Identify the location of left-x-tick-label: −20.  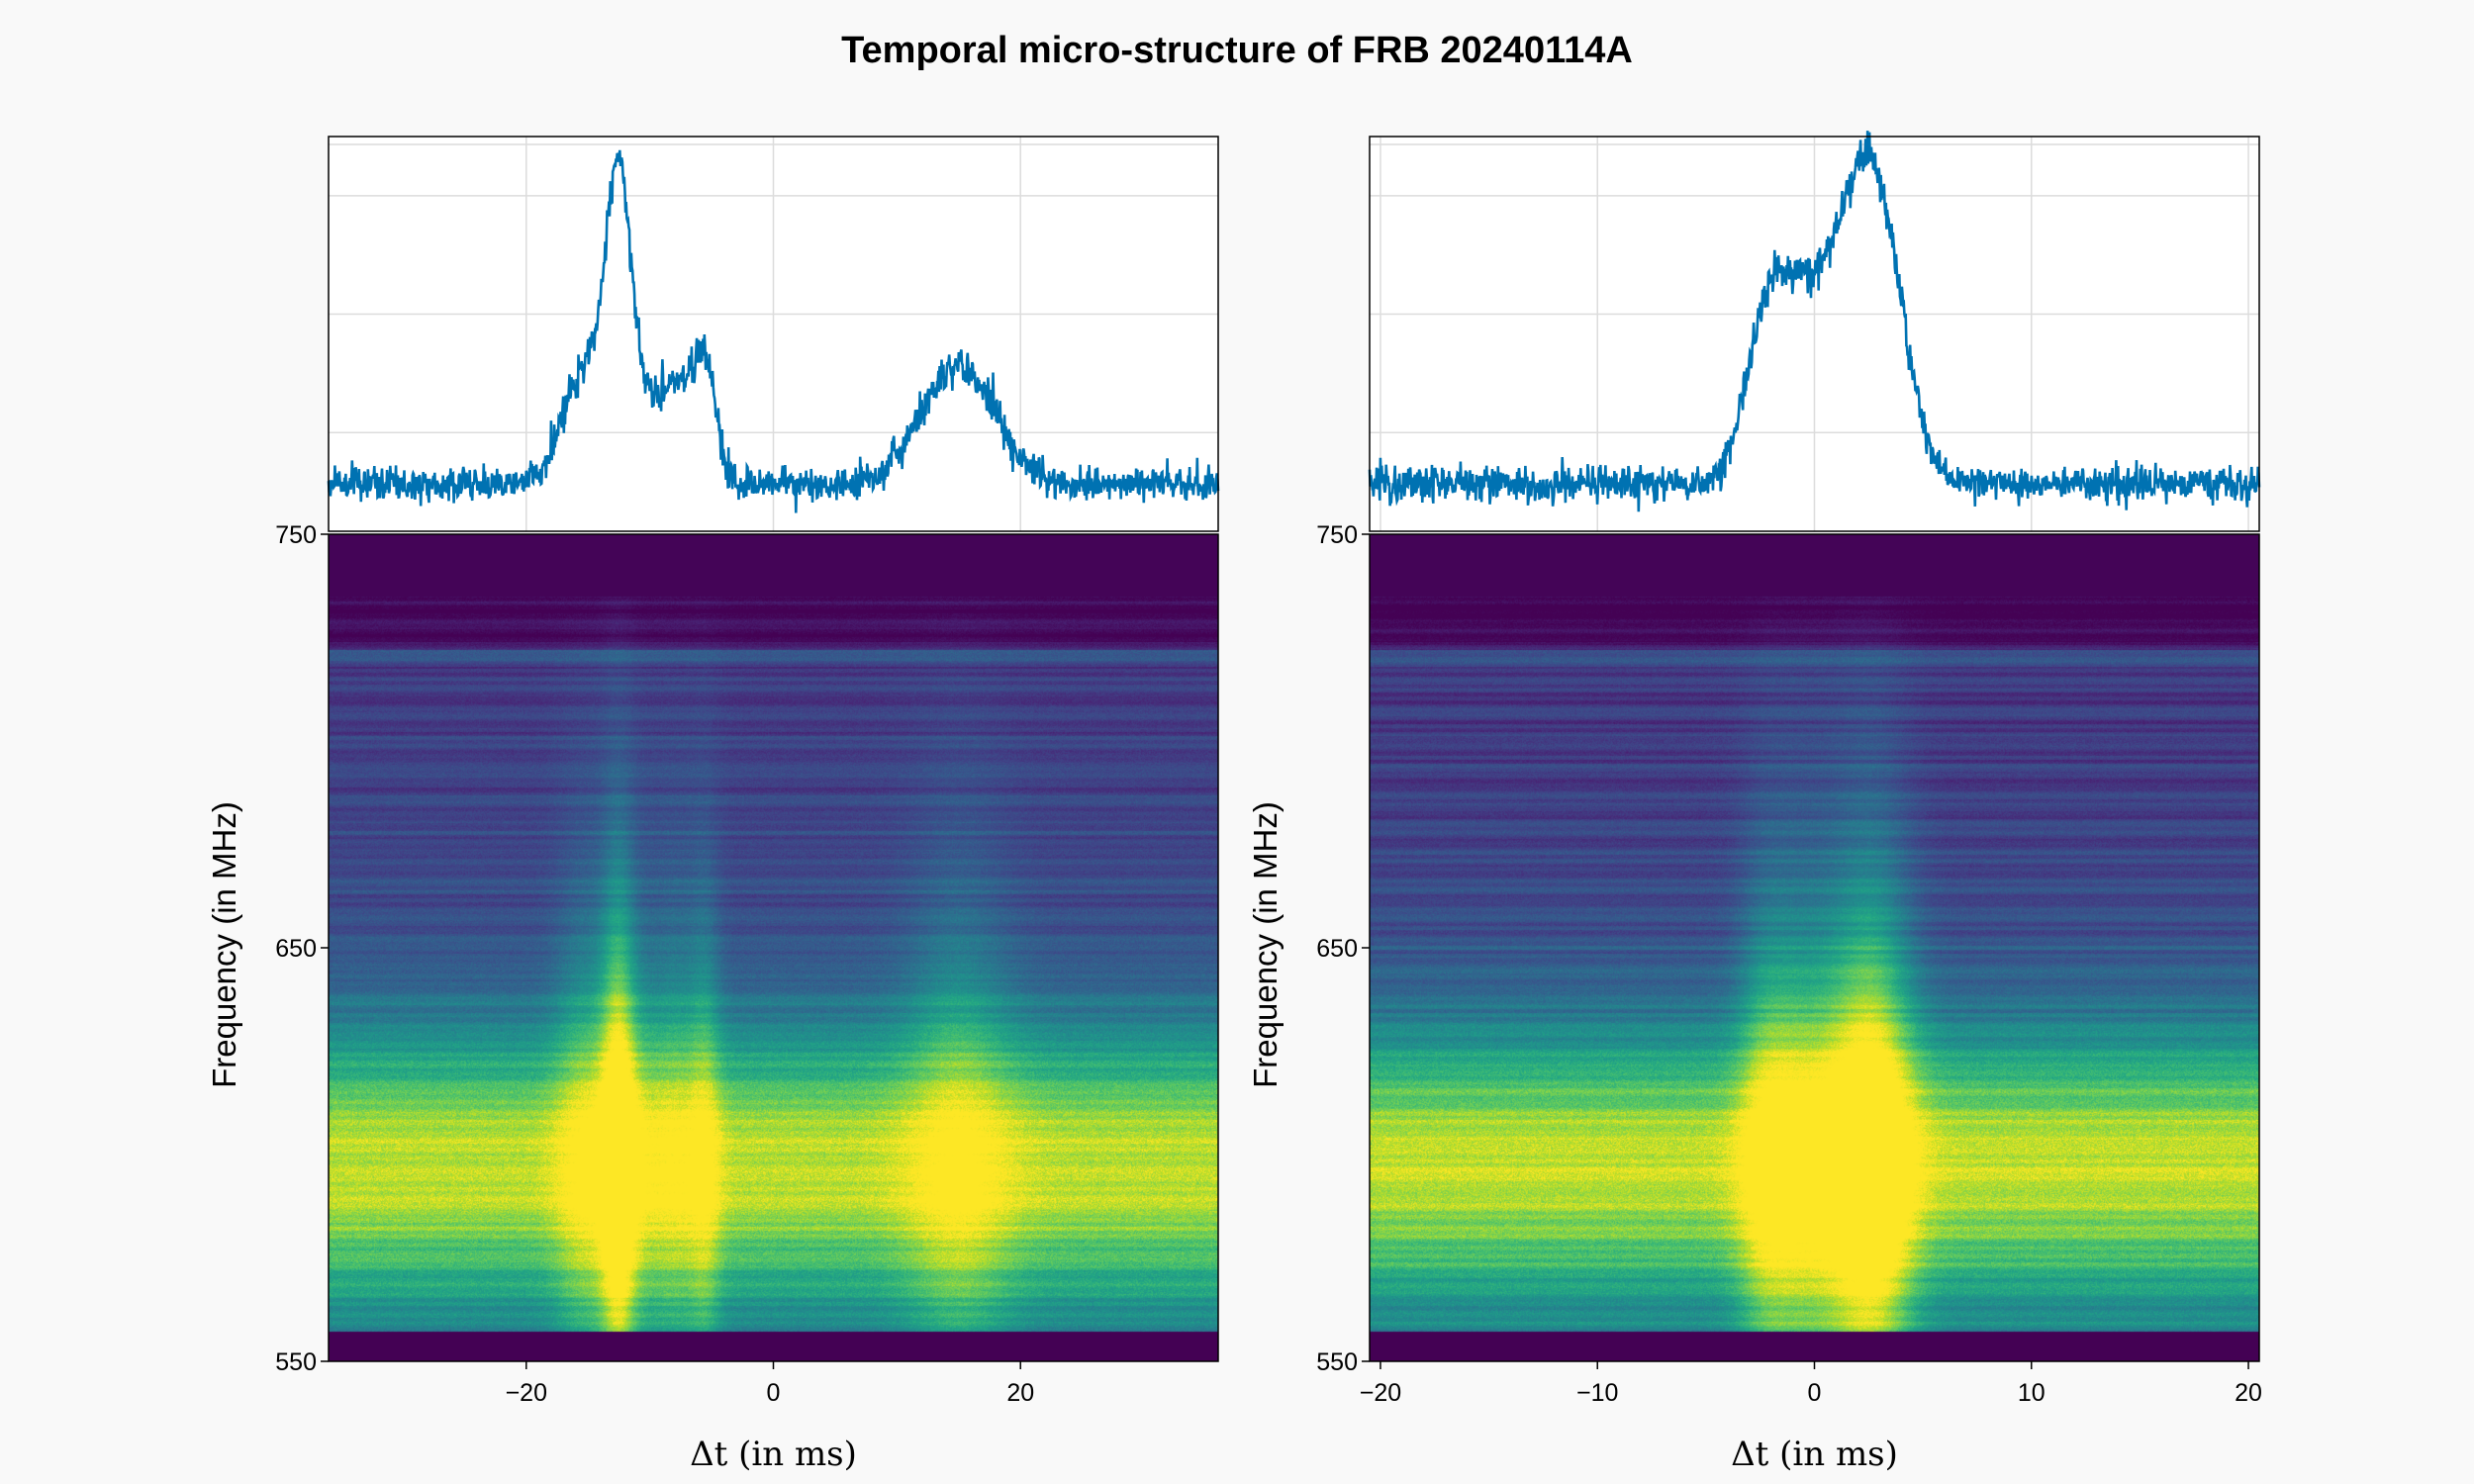
(527, 1393).